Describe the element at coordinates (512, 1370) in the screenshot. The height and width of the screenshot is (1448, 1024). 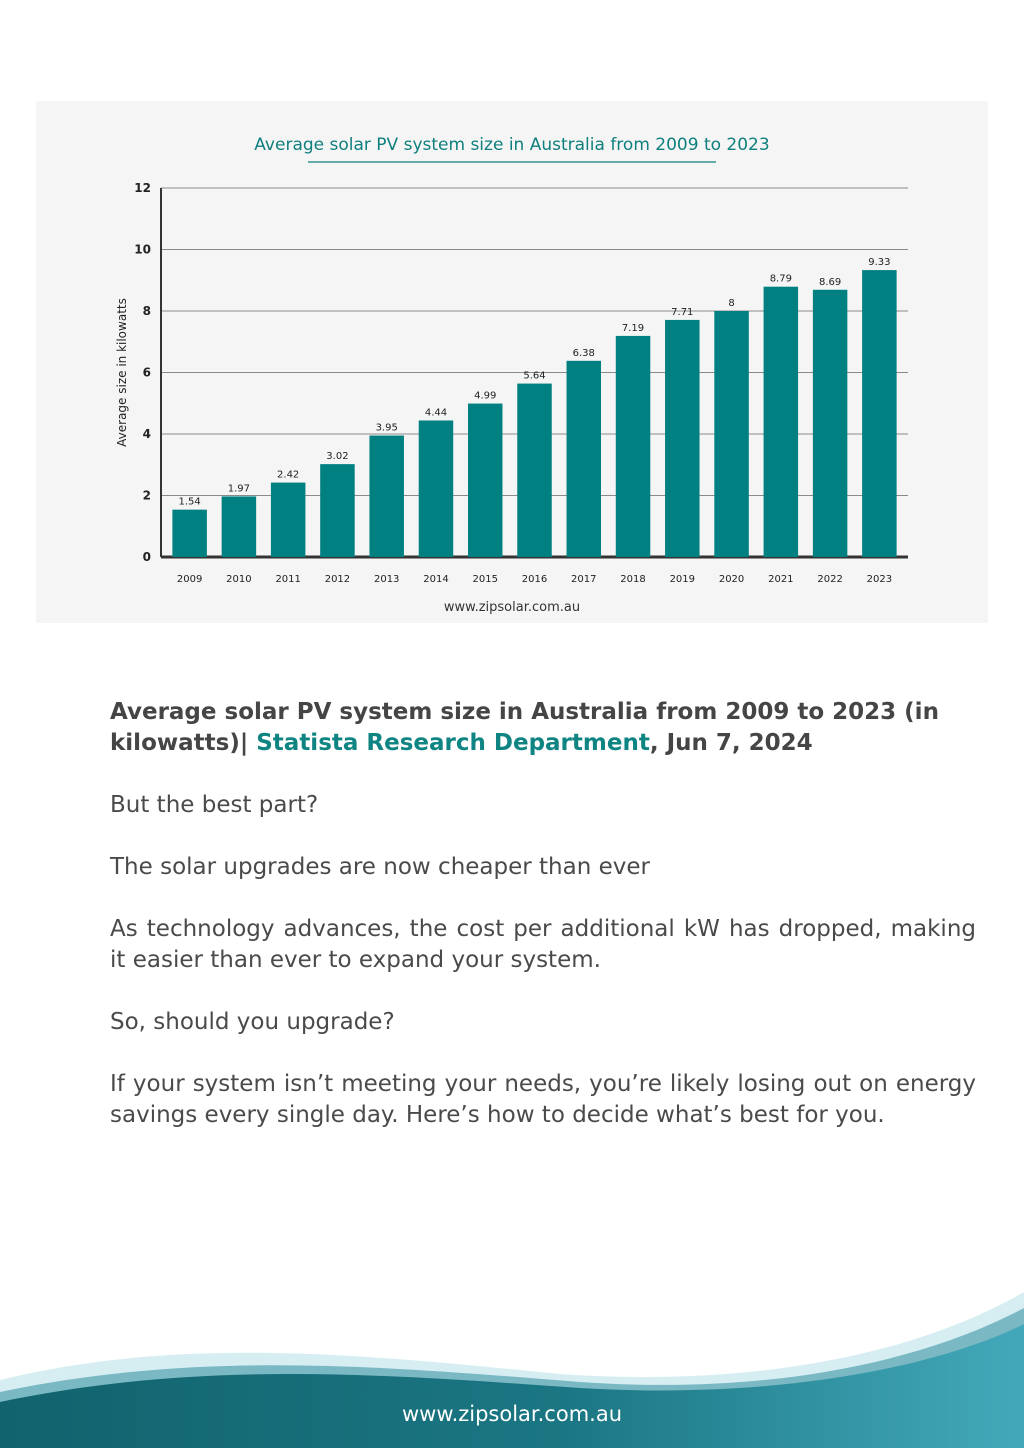
I see `wave-graphic` at that location.